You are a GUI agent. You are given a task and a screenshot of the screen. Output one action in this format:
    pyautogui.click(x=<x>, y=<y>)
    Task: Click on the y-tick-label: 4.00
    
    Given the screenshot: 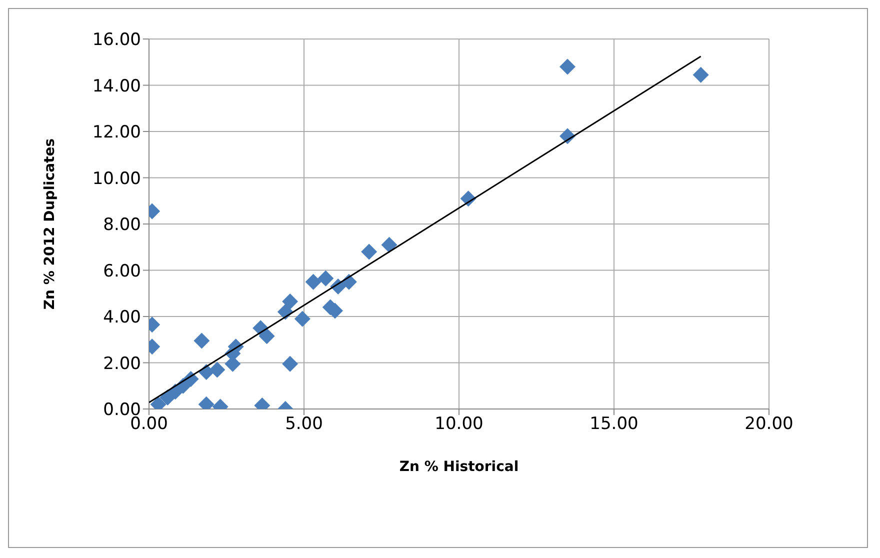 What is the action you would take?
    pyautogui.click(x=122, y=318)
    